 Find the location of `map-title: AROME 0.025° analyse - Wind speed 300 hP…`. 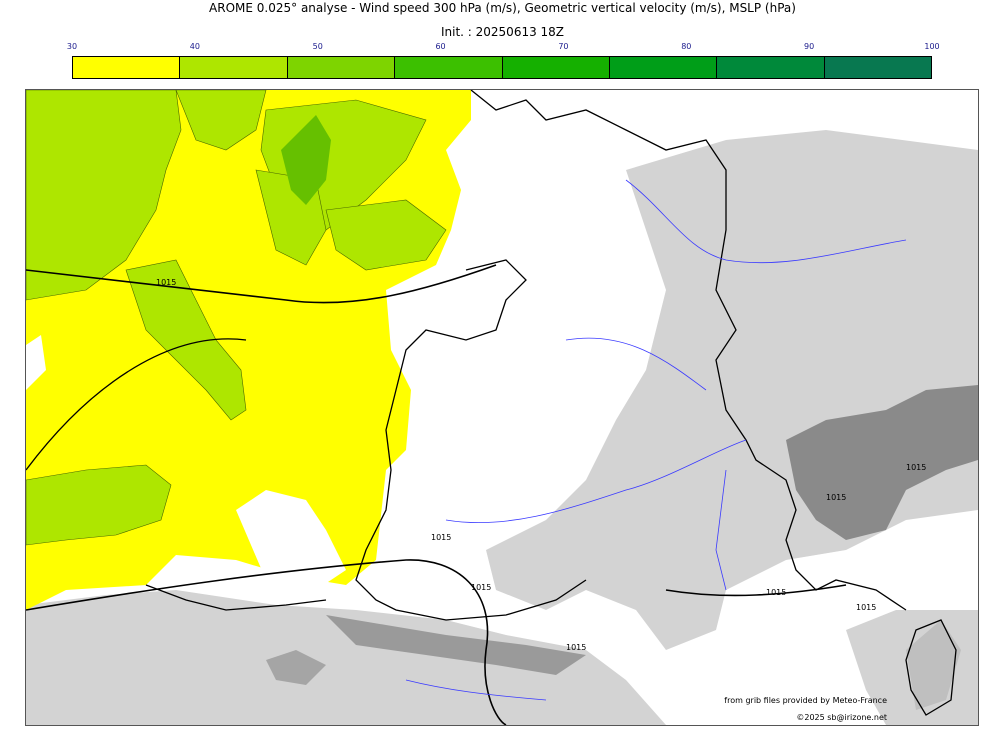

map-title: AROME 0.025° analyse - Wind speed 300 hP… is located at coordinates (502, 8).